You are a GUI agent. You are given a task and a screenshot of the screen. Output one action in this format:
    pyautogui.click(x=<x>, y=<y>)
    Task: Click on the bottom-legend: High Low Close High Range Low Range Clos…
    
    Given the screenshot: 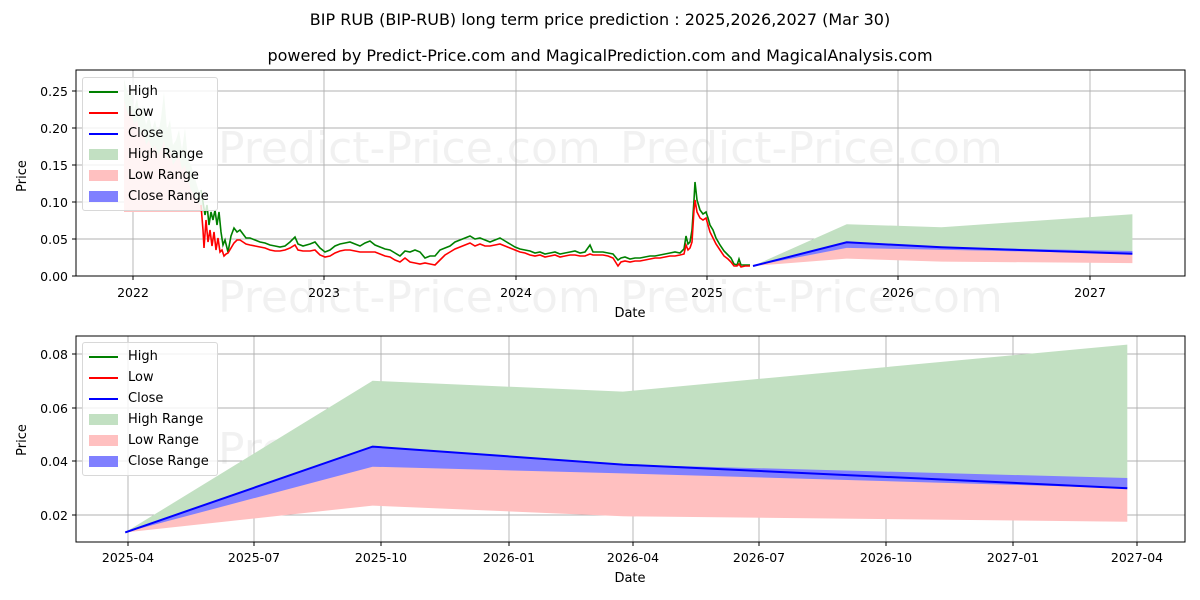 What is the action you would take?
    pyautogui.click(x=150, y=409)
    